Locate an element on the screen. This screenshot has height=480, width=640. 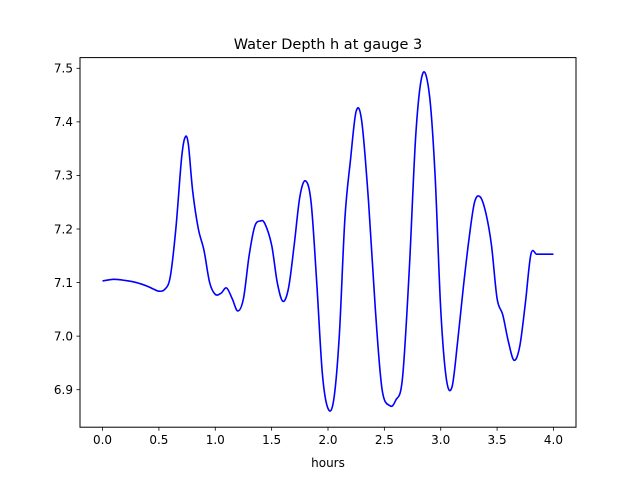
x-axis: 0.0 0.5 1.0 1.5 2.0 2.5 3.0 3.5 4.0 is located at coordinates (328, 437).